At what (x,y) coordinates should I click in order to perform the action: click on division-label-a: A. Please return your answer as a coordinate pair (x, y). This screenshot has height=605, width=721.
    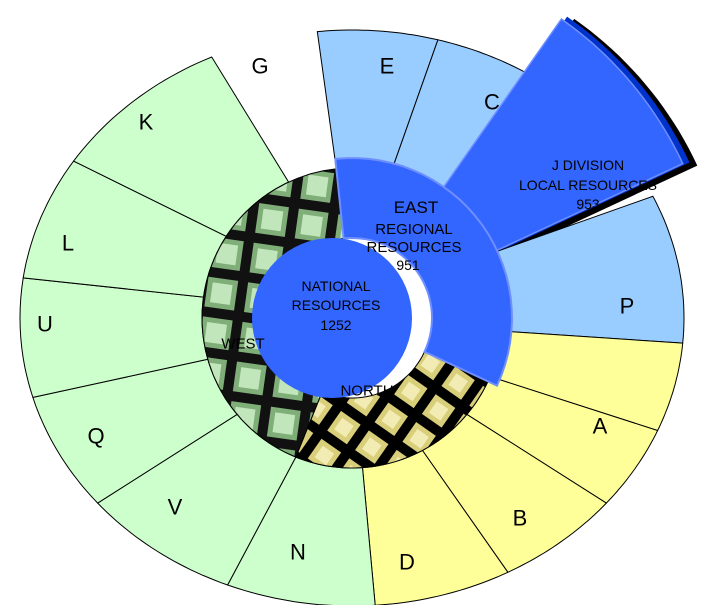
    Looking at the image, I should click on (600, 426).